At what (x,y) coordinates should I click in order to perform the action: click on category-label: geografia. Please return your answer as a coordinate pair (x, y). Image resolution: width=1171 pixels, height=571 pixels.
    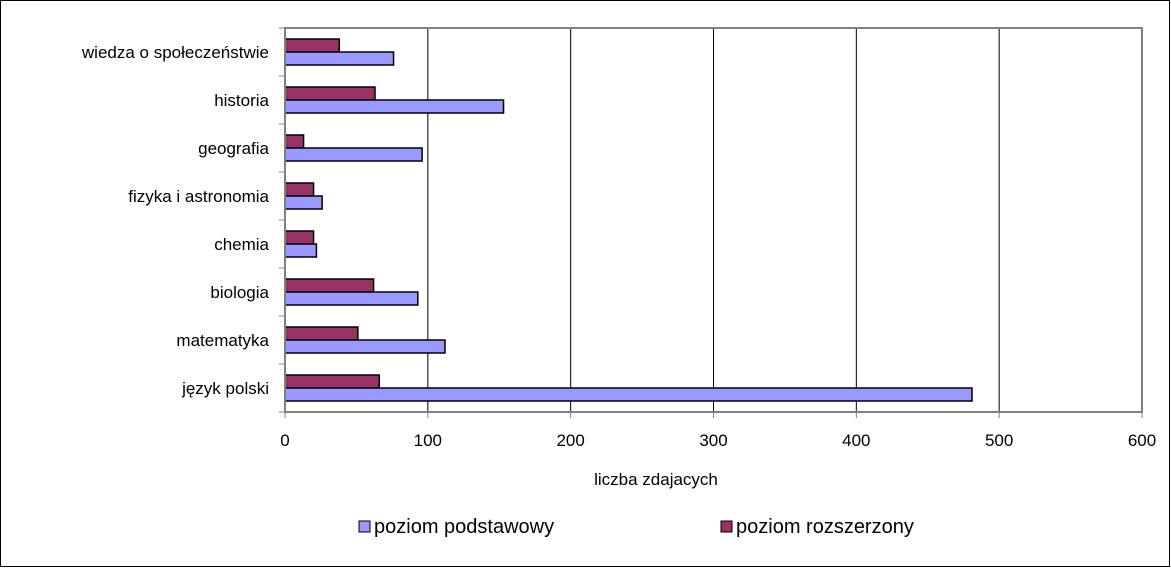
    Looking at the image, I should click on (233, 148).